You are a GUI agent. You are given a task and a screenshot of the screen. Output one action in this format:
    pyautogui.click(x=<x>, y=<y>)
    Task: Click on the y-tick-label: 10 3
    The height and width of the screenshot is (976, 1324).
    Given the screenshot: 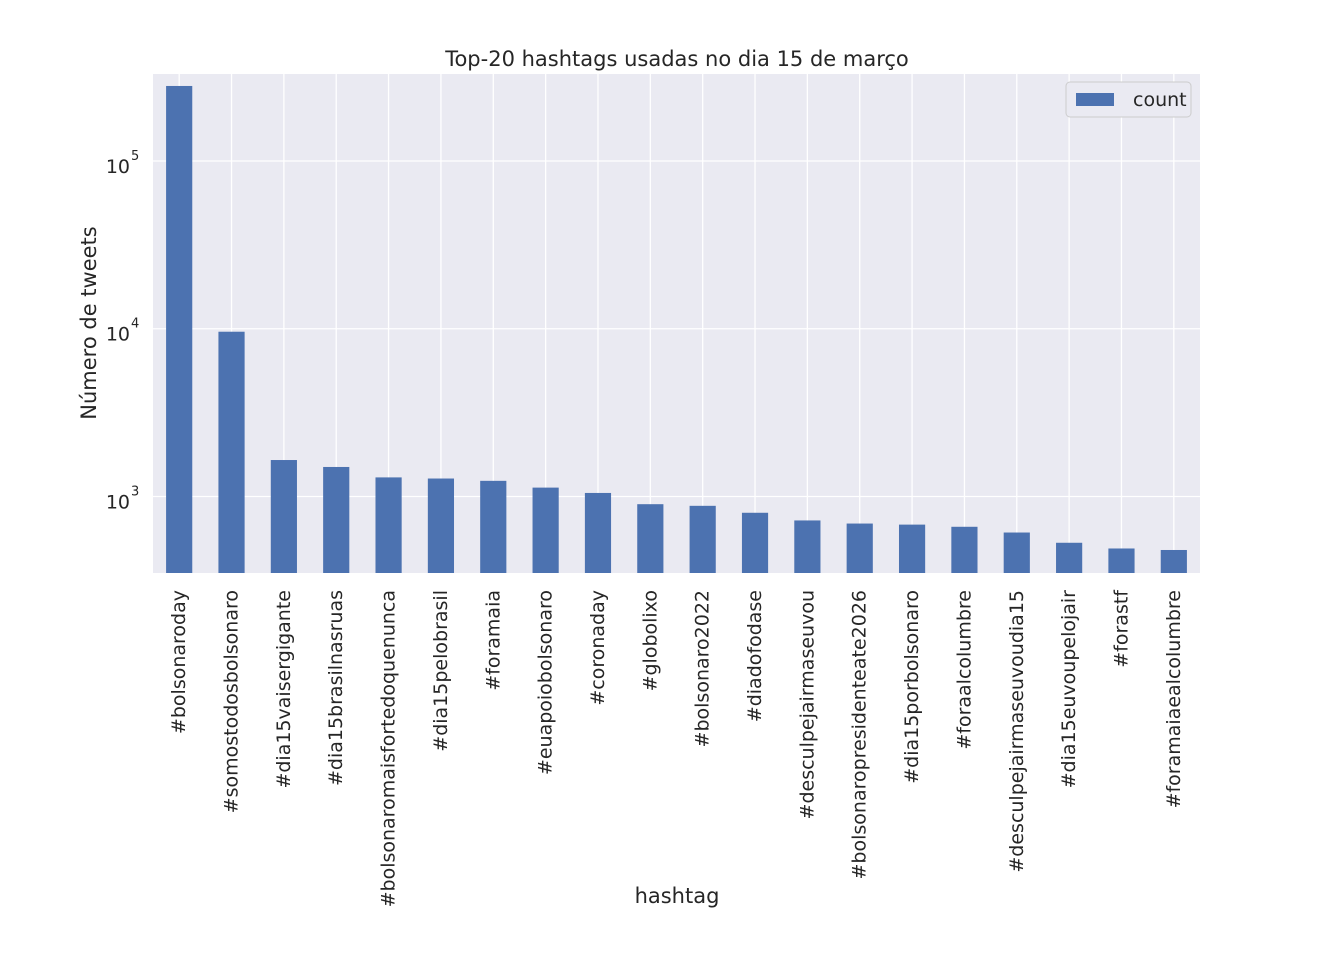 What is the action you would take?
    pyautogui.click(x=122, y=499)
    